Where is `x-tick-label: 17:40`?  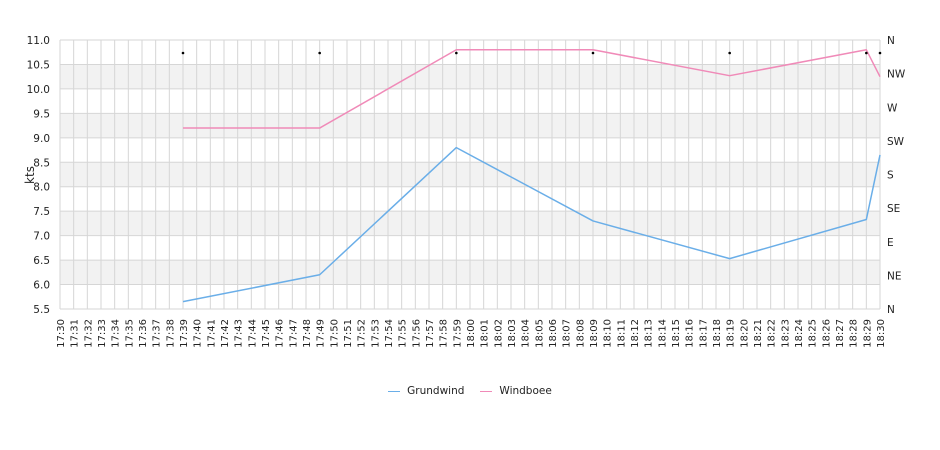
x-tick-label: 17:40 is located at coordinates (198, 333).